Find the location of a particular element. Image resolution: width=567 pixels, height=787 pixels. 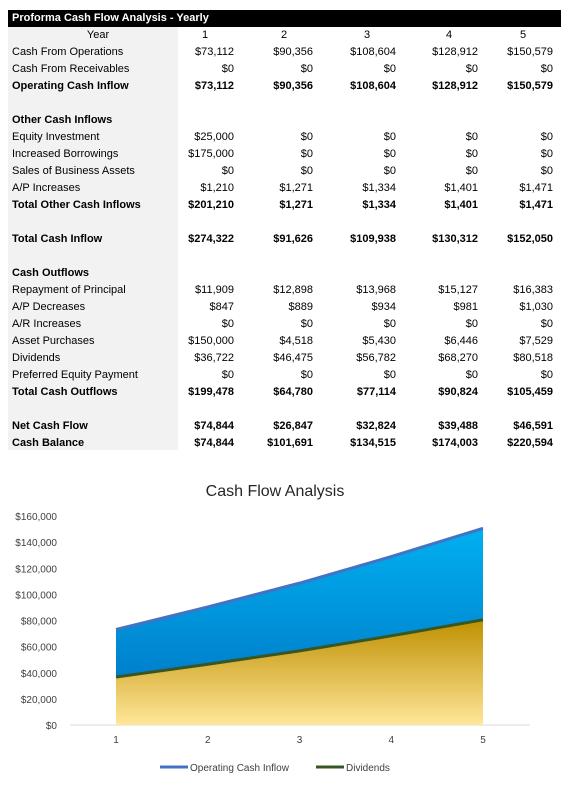

cell-value: $5,430 is located at coordinates (379, 341).